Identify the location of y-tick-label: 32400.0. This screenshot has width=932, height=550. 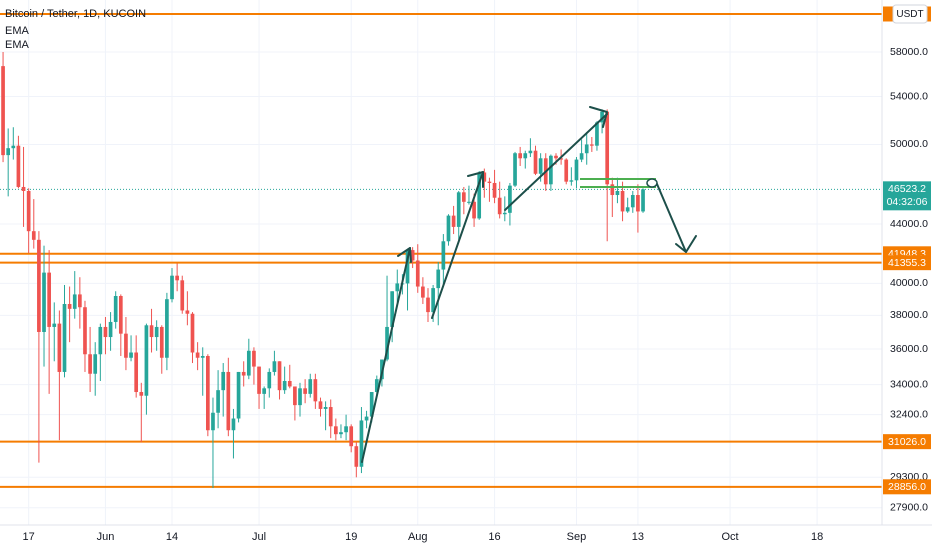
(909, 414).